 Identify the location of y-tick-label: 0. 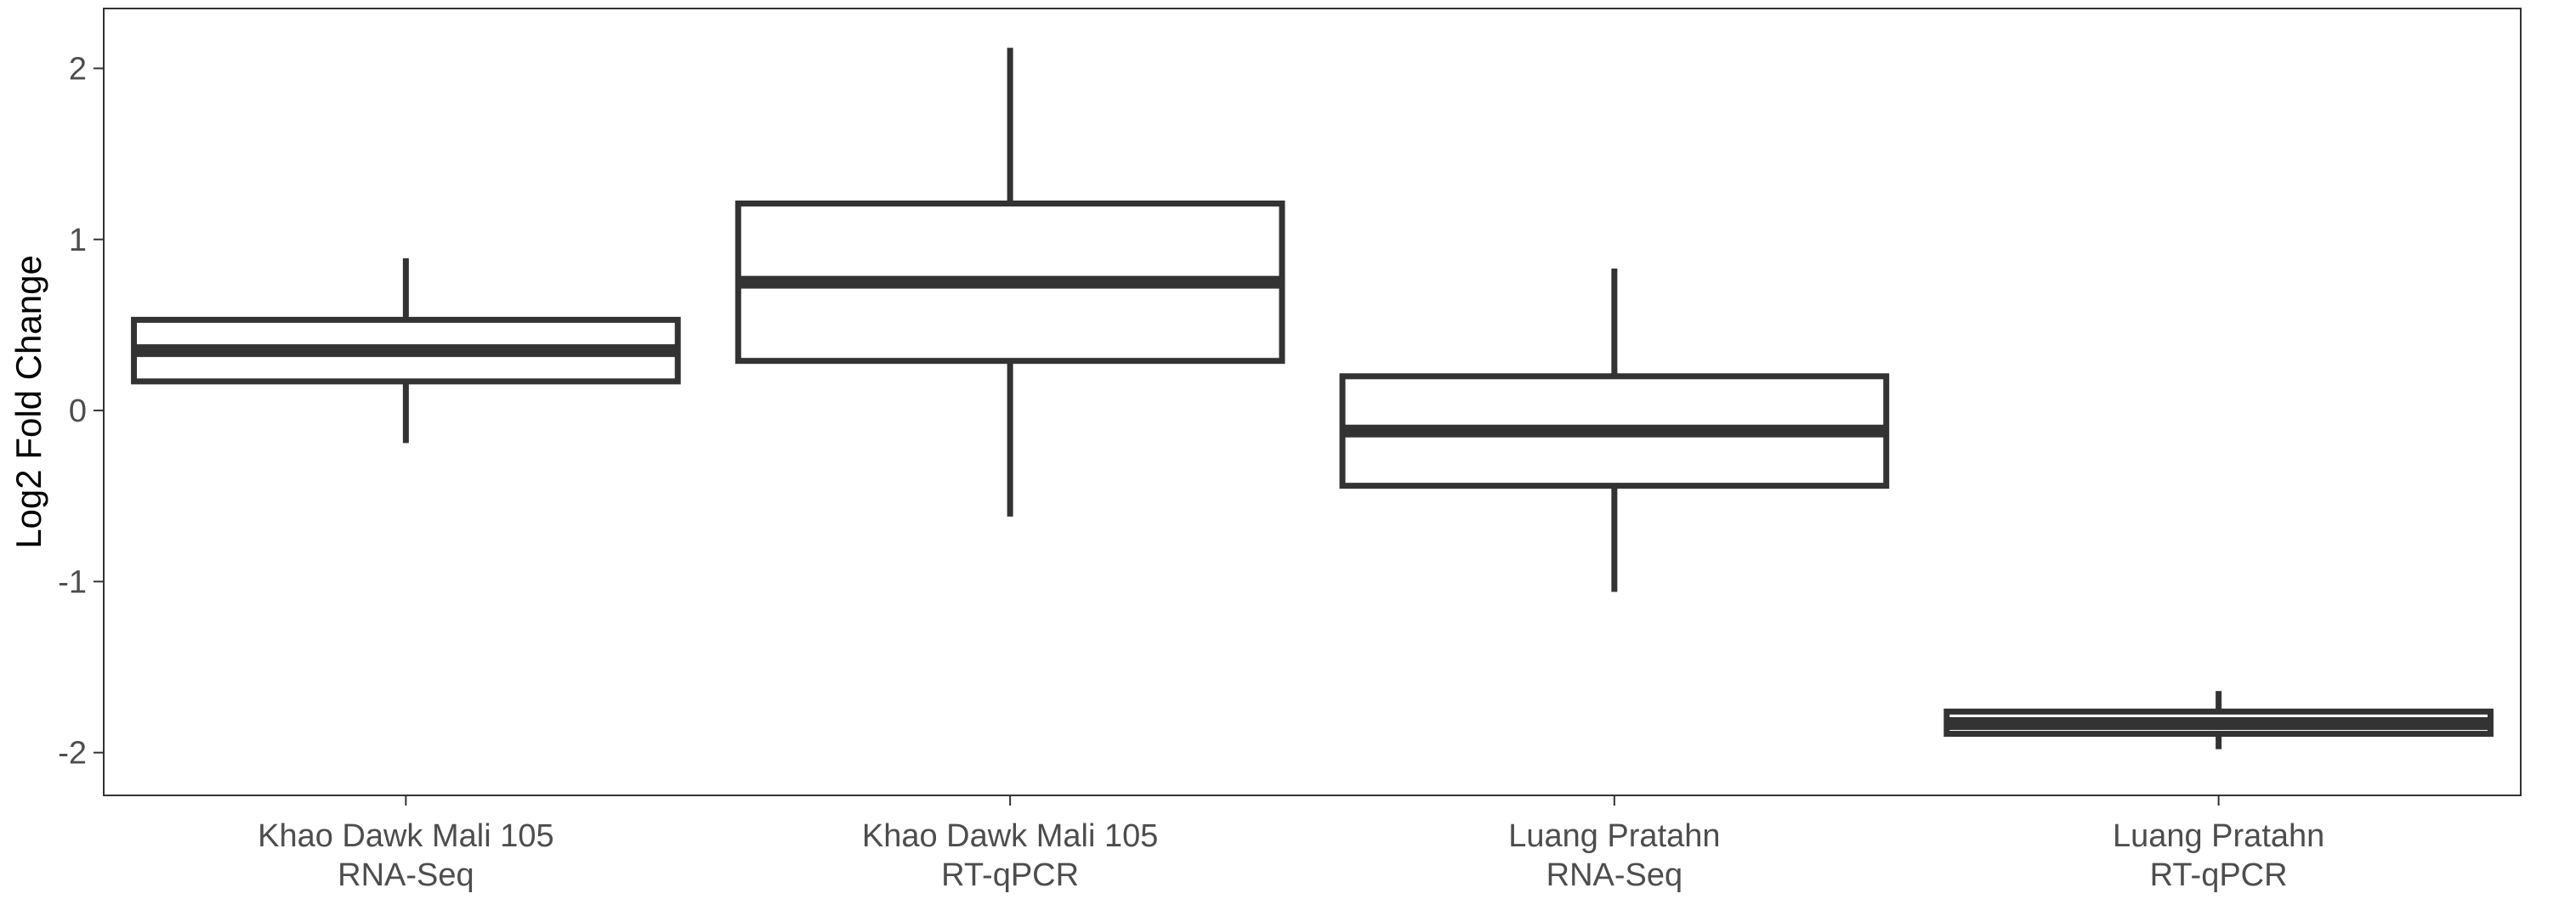
(78, 411).